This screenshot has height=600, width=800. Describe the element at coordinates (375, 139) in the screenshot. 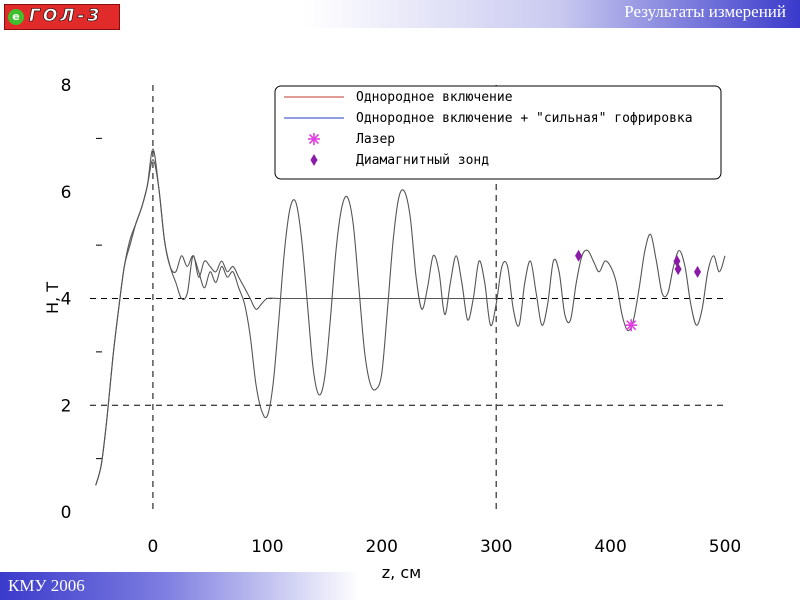

I see `legend-label: Лазер` at that location.